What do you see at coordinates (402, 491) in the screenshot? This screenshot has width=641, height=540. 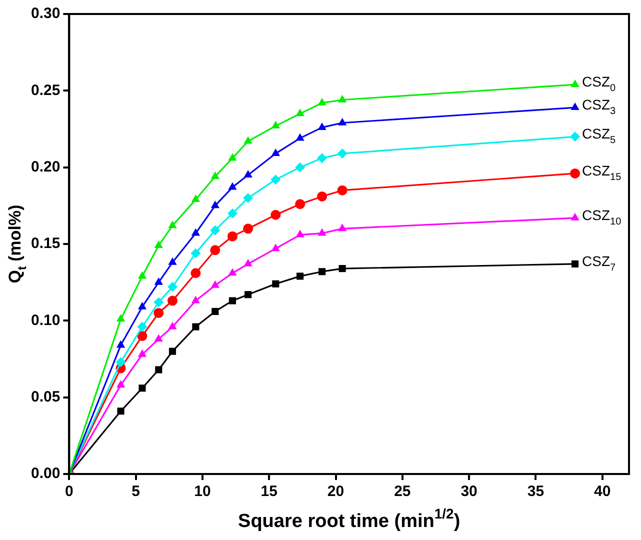 I see `x-tick-label: 25` at bounding box center [402, 491].